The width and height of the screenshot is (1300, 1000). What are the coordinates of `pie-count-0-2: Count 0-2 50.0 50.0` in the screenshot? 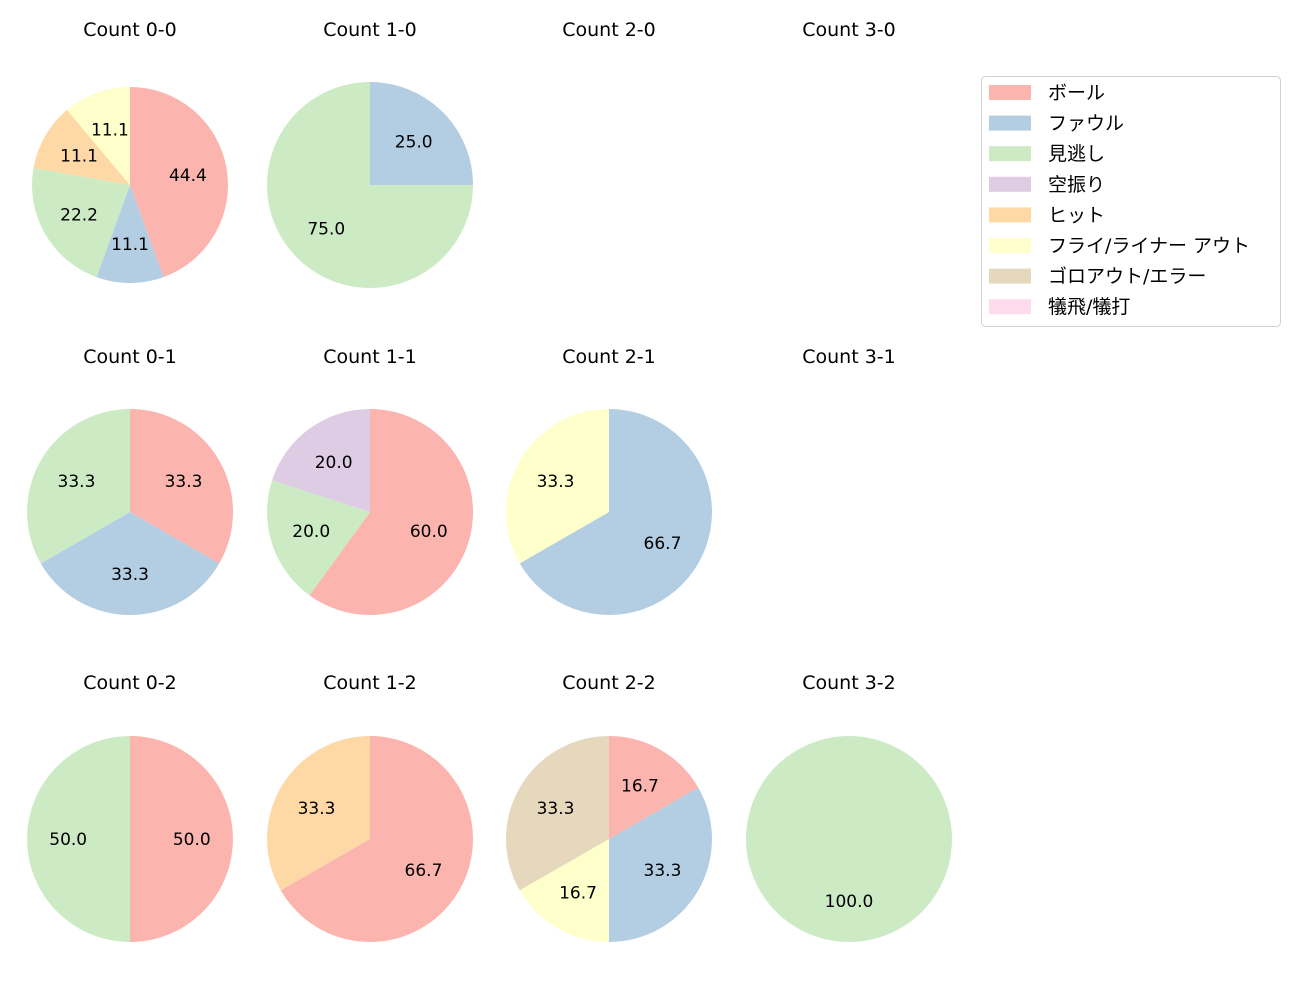 It's located at (130, 807).